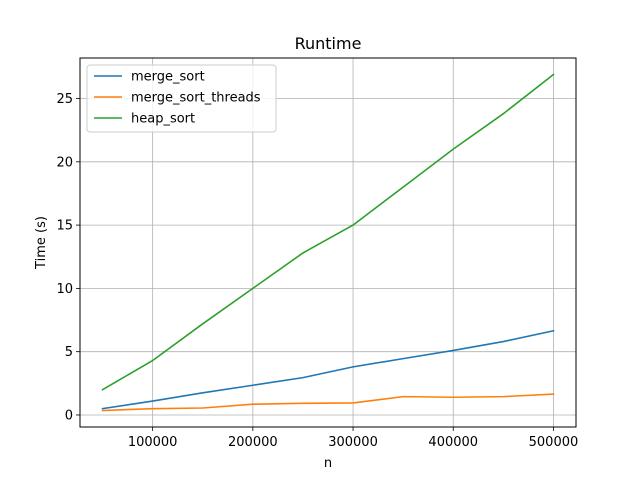  I want to click on legend-label: merge_sort_threads, so click(196, 98).